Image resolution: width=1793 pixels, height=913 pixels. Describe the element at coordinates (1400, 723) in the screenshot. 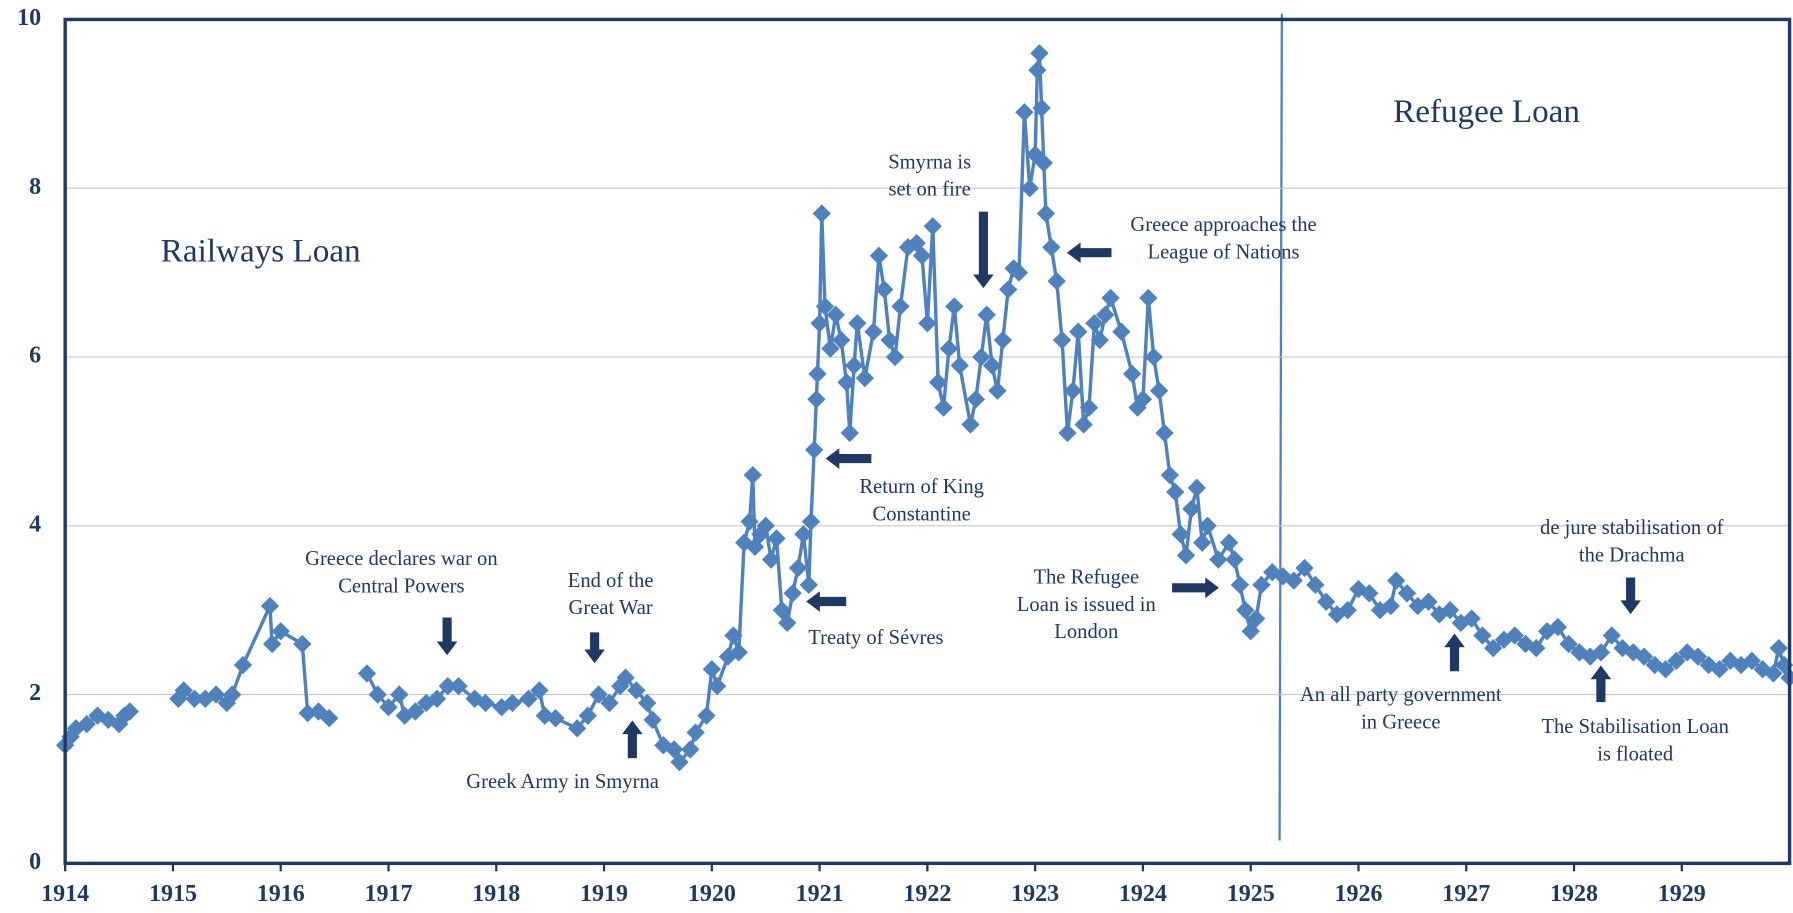

I see `annotation: in Greece` at that location.